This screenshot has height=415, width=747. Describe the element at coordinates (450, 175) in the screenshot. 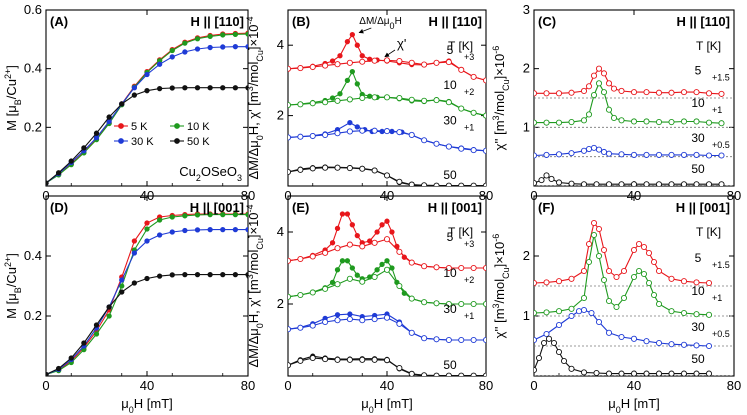

I see `temp-label-50k: 50` at that location.